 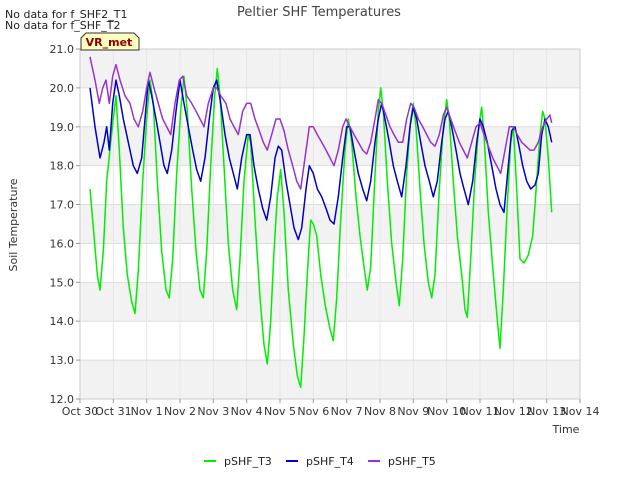 What do you see at coordinates (65, 224) in the screenshot?
I see `y-axis-ticks: 12.0 13.0 14.0 15.0 16.0 17.0 18.0 19.0 20.0 21.0` at bounding box center [65, 224].